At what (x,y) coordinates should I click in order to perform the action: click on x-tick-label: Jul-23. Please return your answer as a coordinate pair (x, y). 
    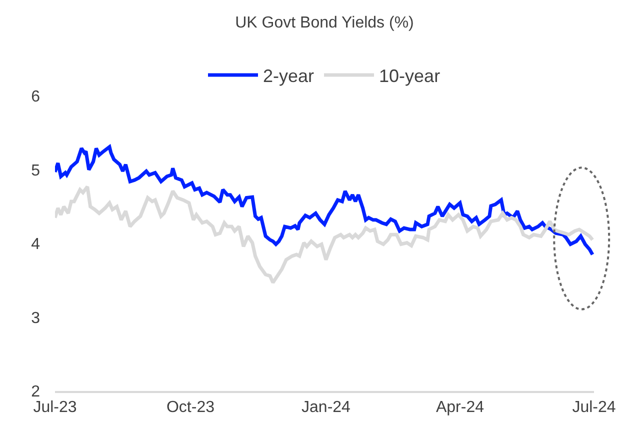
    Looking at the image, I should click on (55, 407).